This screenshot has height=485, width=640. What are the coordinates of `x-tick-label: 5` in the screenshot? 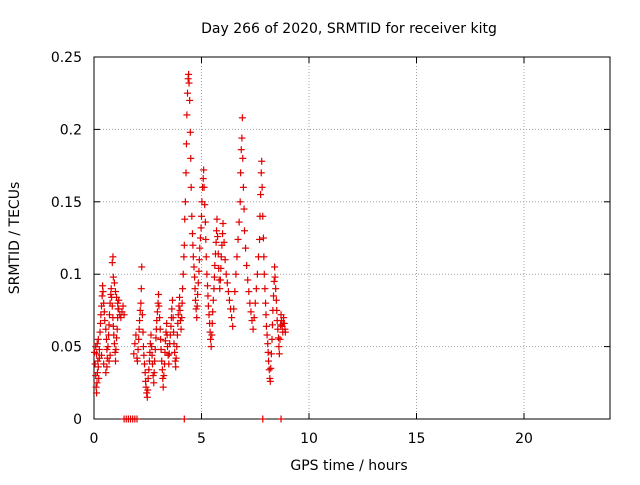 It's located at (201, 439).